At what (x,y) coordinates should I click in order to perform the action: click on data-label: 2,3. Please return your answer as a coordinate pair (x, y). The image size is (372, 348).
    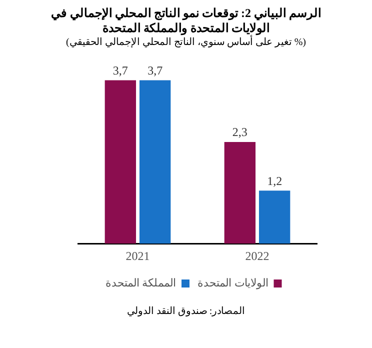
    Looking at the image, I should click on (240, 132).